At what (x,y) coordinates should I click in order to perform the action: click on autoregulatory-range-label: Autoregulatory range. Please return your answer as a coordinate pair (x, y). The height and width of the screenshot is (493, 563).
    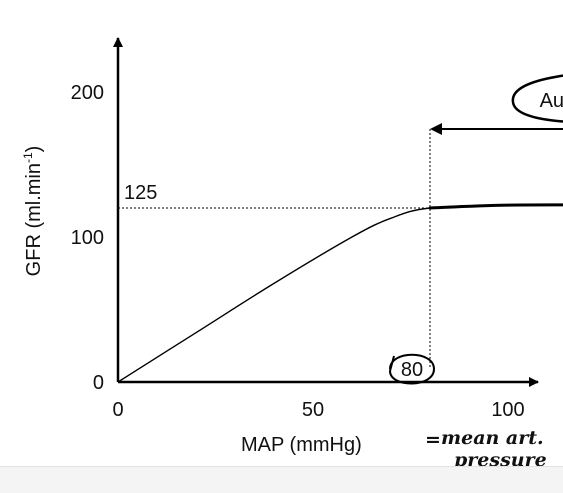
    Looking at the image, I should click on (551, 101).